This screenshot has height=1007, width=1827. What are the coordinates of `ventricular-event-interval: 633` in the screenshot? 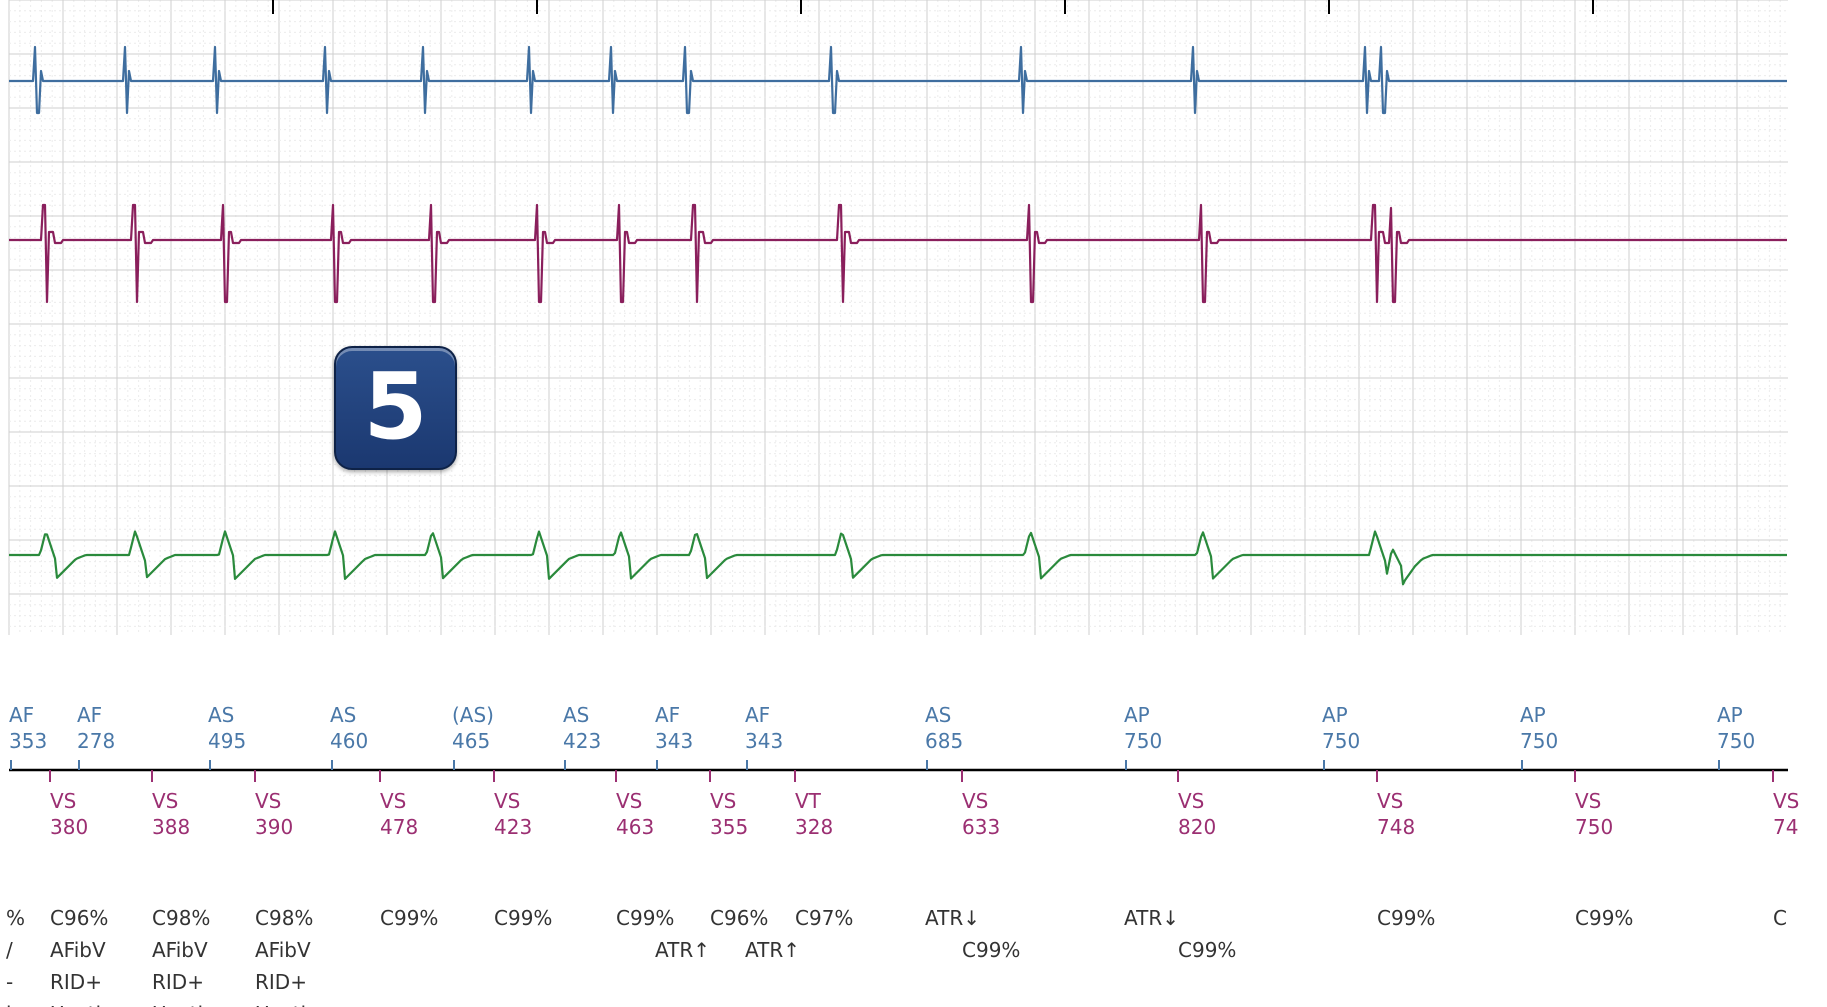 It's located at (981, 827).